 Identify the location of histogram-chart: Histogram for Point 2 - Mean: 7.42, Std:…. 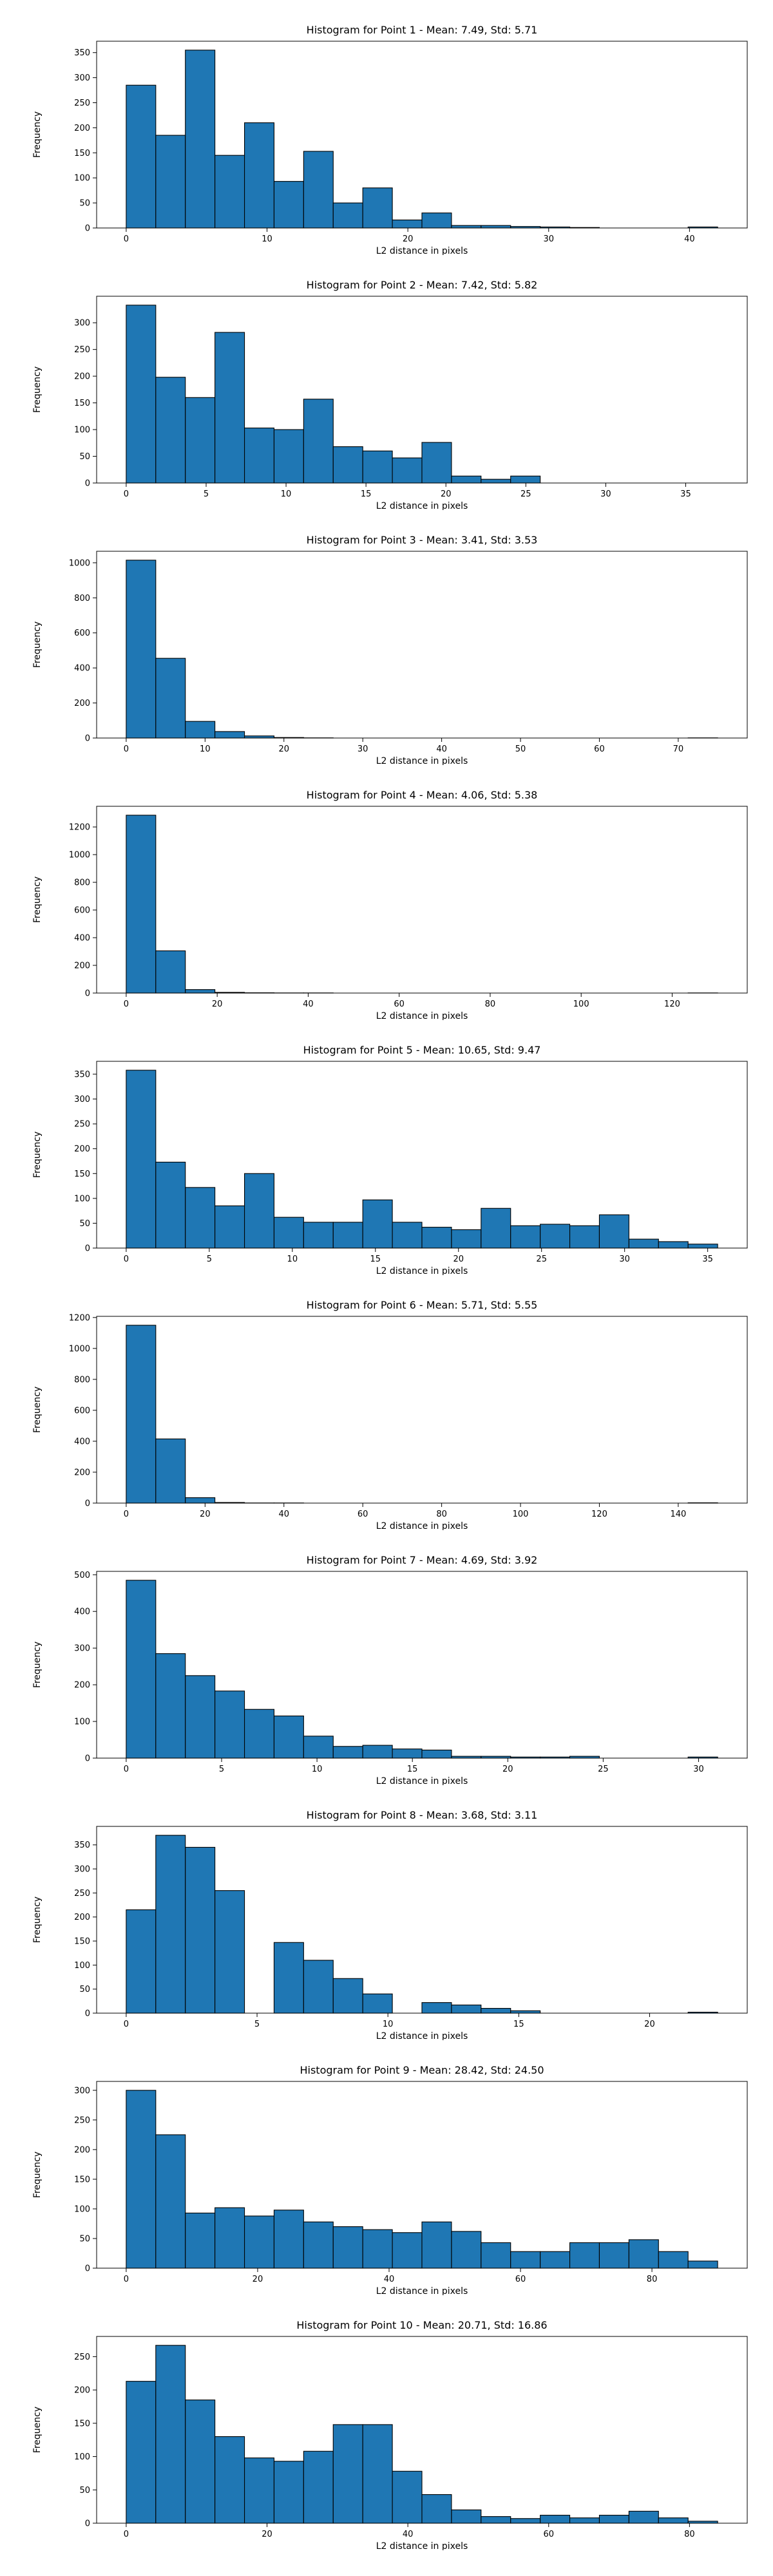
(390, 395).